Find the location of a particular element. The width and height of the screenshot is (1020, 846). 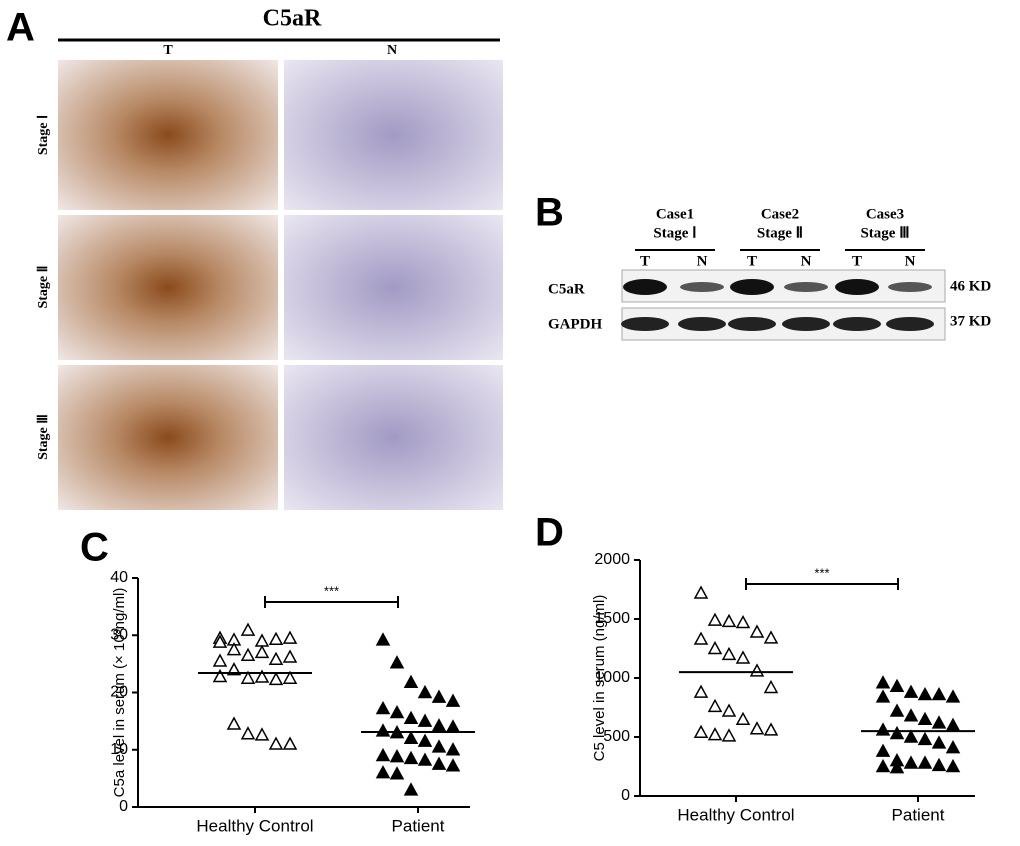

case-name: Case2 is located at coordinates (780, 214).